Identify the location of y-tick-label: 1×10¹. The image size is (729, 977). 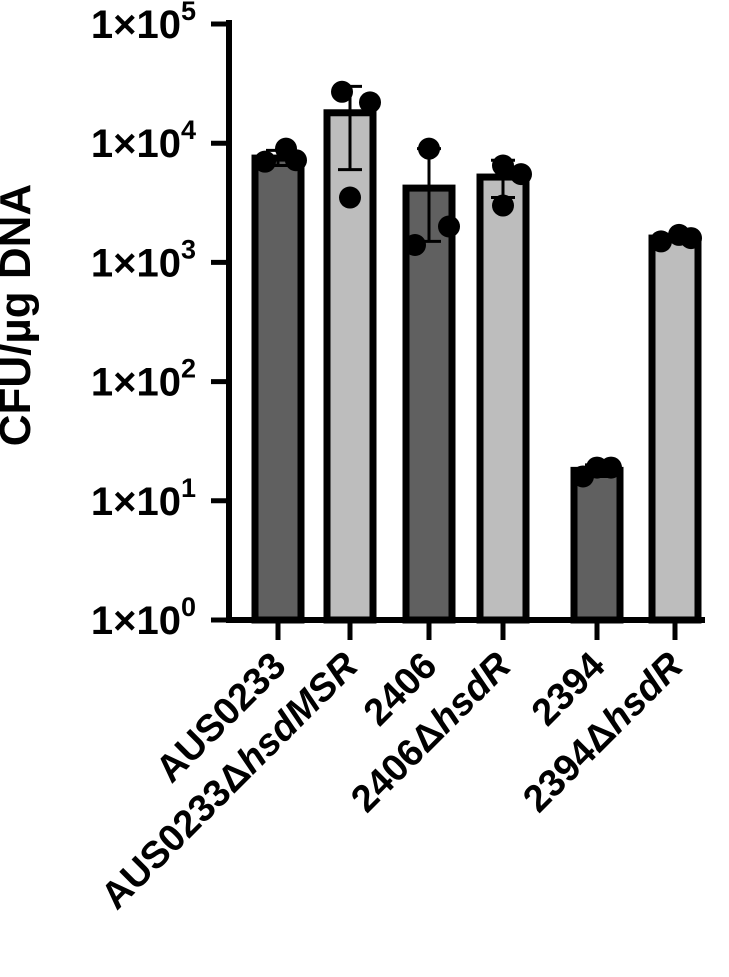
(143, 498).